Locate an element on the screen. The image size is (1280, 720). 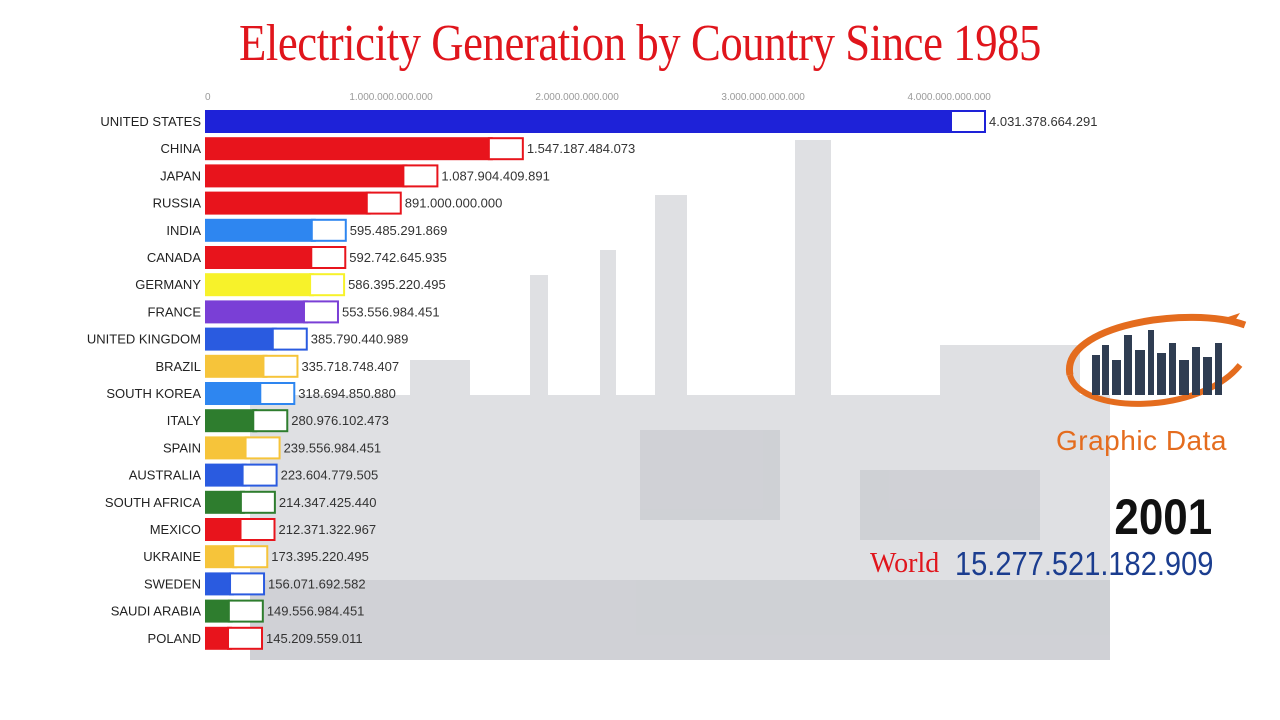
category-label: UNITED KINGDOM is located at coordinates (144, 339).